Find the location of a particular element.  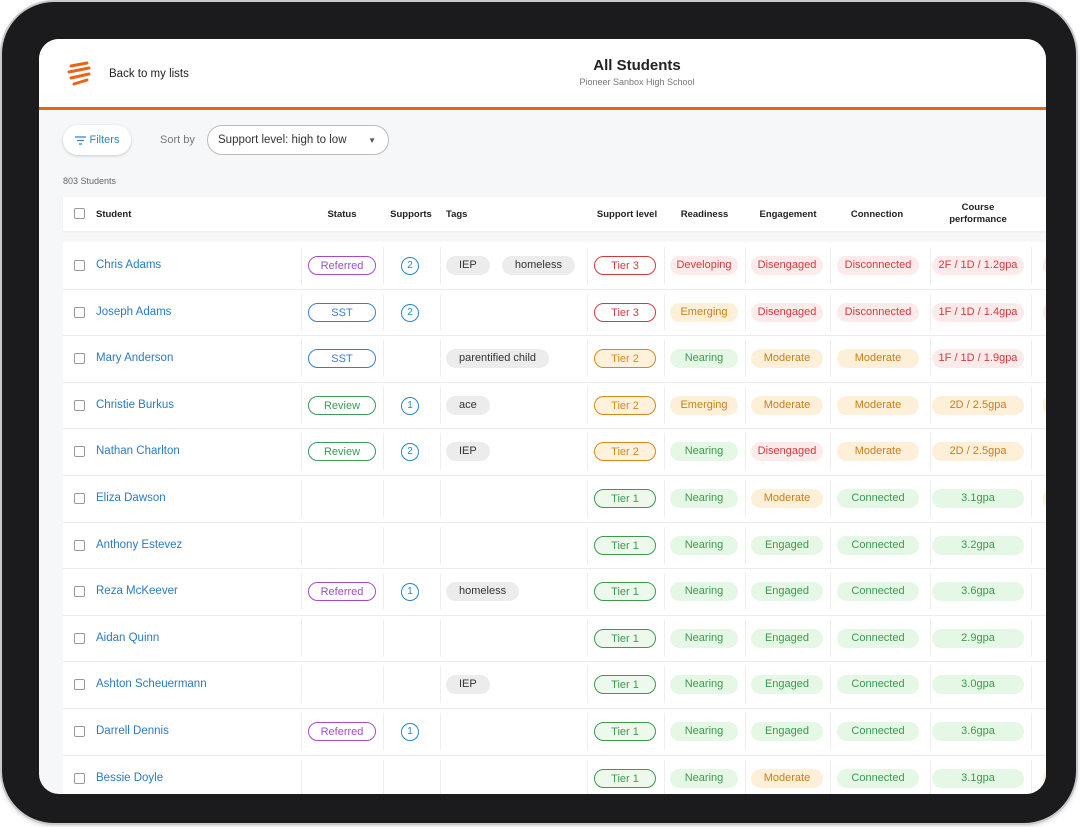

student-name-link: Nathan Charlton is located at coordinates (138, 451).